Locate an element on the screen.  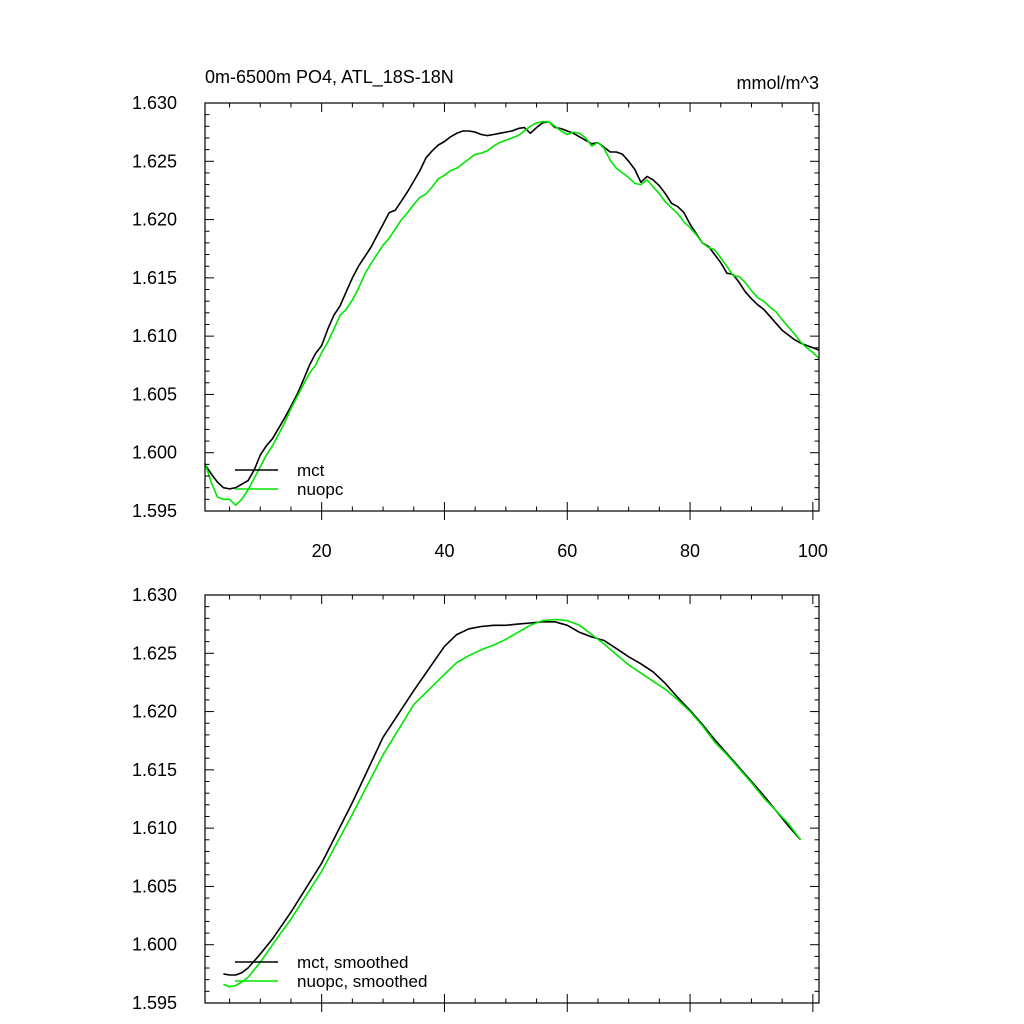
x-tick-label: 20 is located at coordinates (322, 551).